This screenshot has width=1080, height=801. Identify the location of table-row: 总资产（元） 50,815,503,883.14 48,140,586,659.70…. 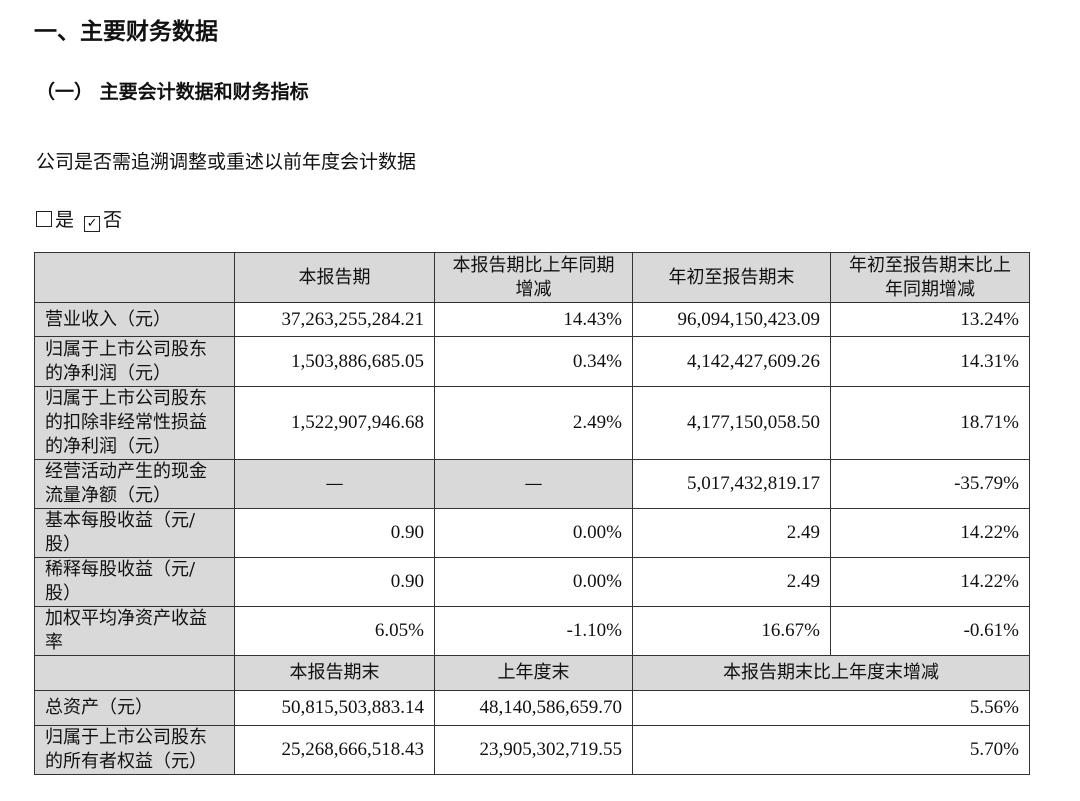
(532, 708).